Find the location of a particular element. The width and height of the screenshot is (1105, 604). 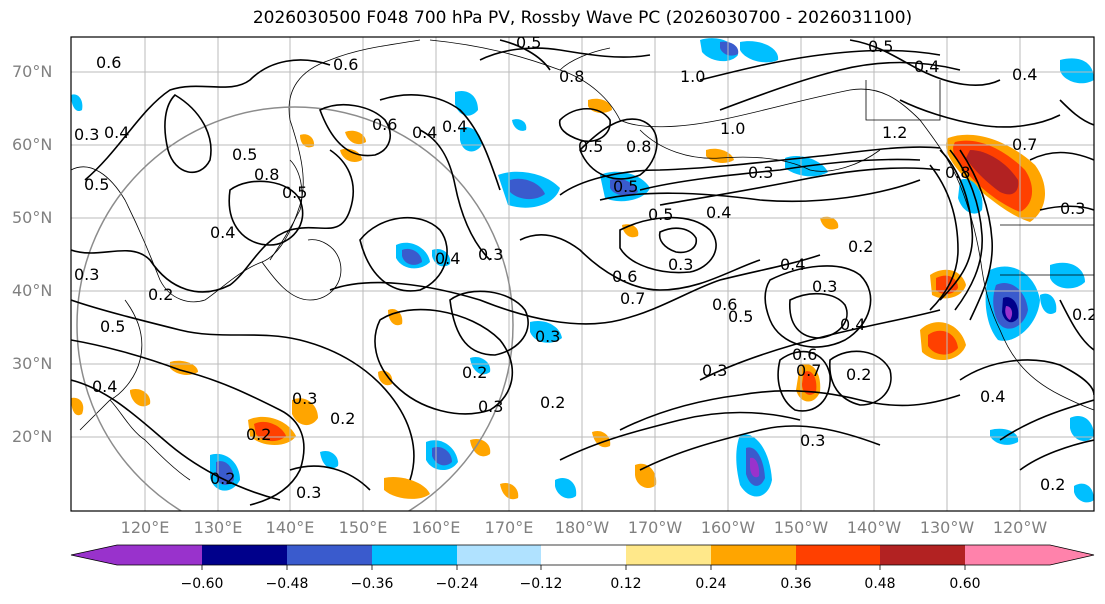

latitude-label: 60°N is located at coordinates (32, 144).